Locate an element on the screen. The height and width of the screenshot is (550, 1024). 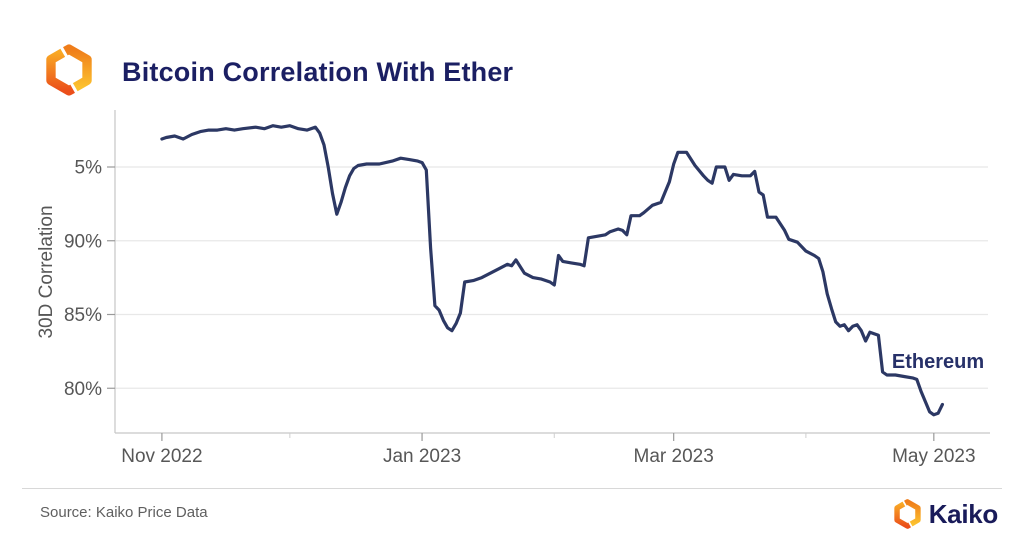
x-tick-label: May 2023 is located at coordinates (933, 456).